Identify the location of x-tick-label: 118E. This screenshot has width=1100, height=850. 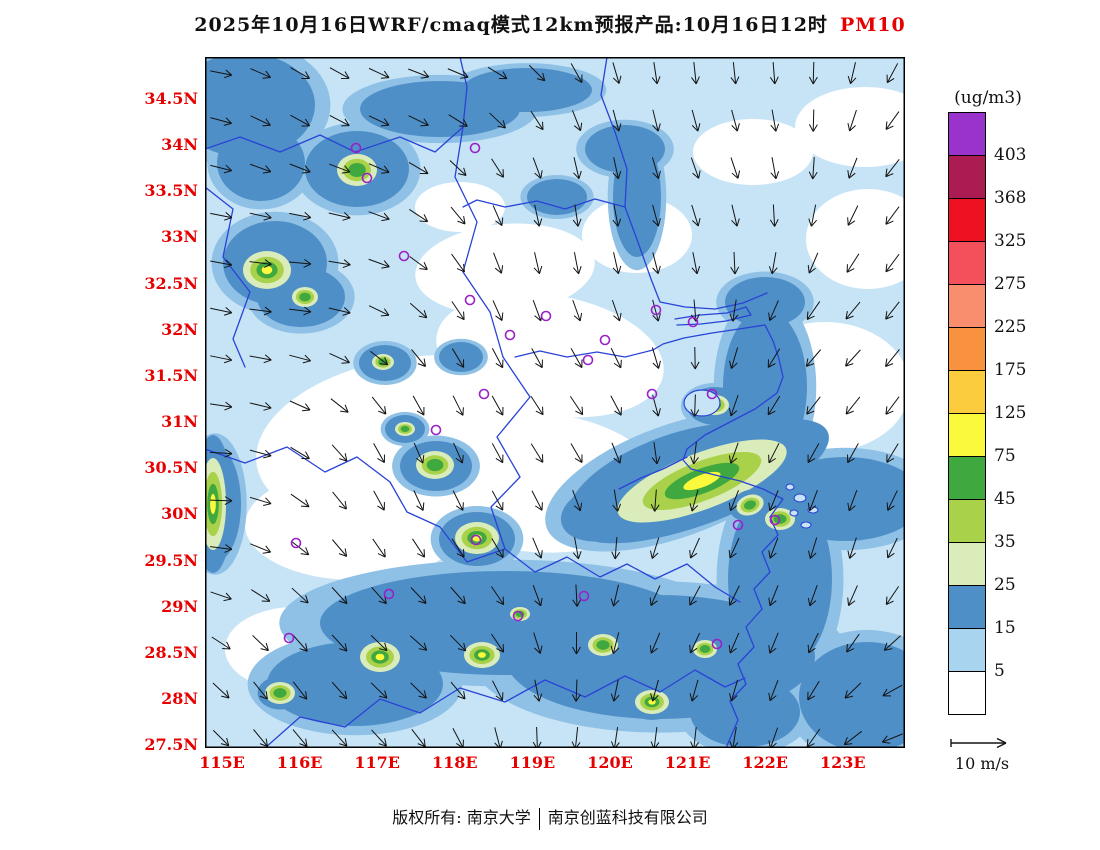
(455, 762).